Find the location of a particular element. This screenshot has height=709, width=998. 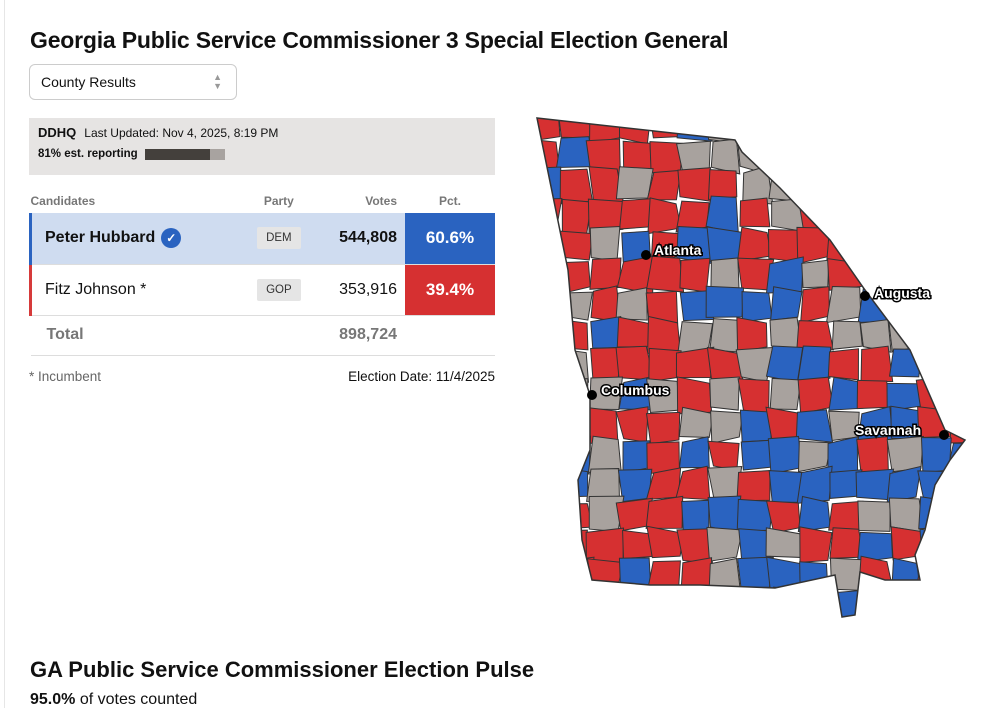

view-select: County Results ▲ ▼ is located at coordinates (133, 82).